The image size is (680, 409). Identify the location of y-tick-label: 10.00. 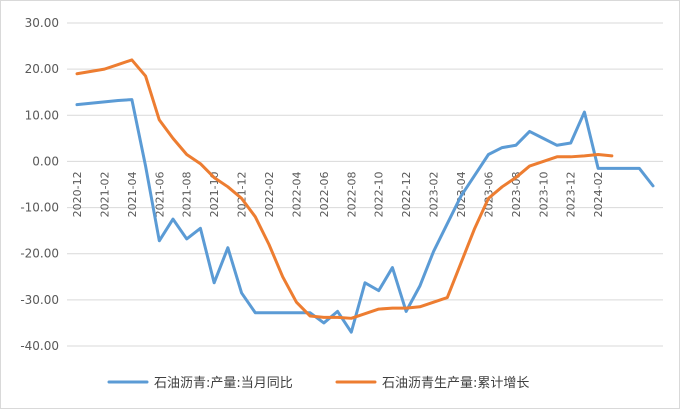
(42, 115).